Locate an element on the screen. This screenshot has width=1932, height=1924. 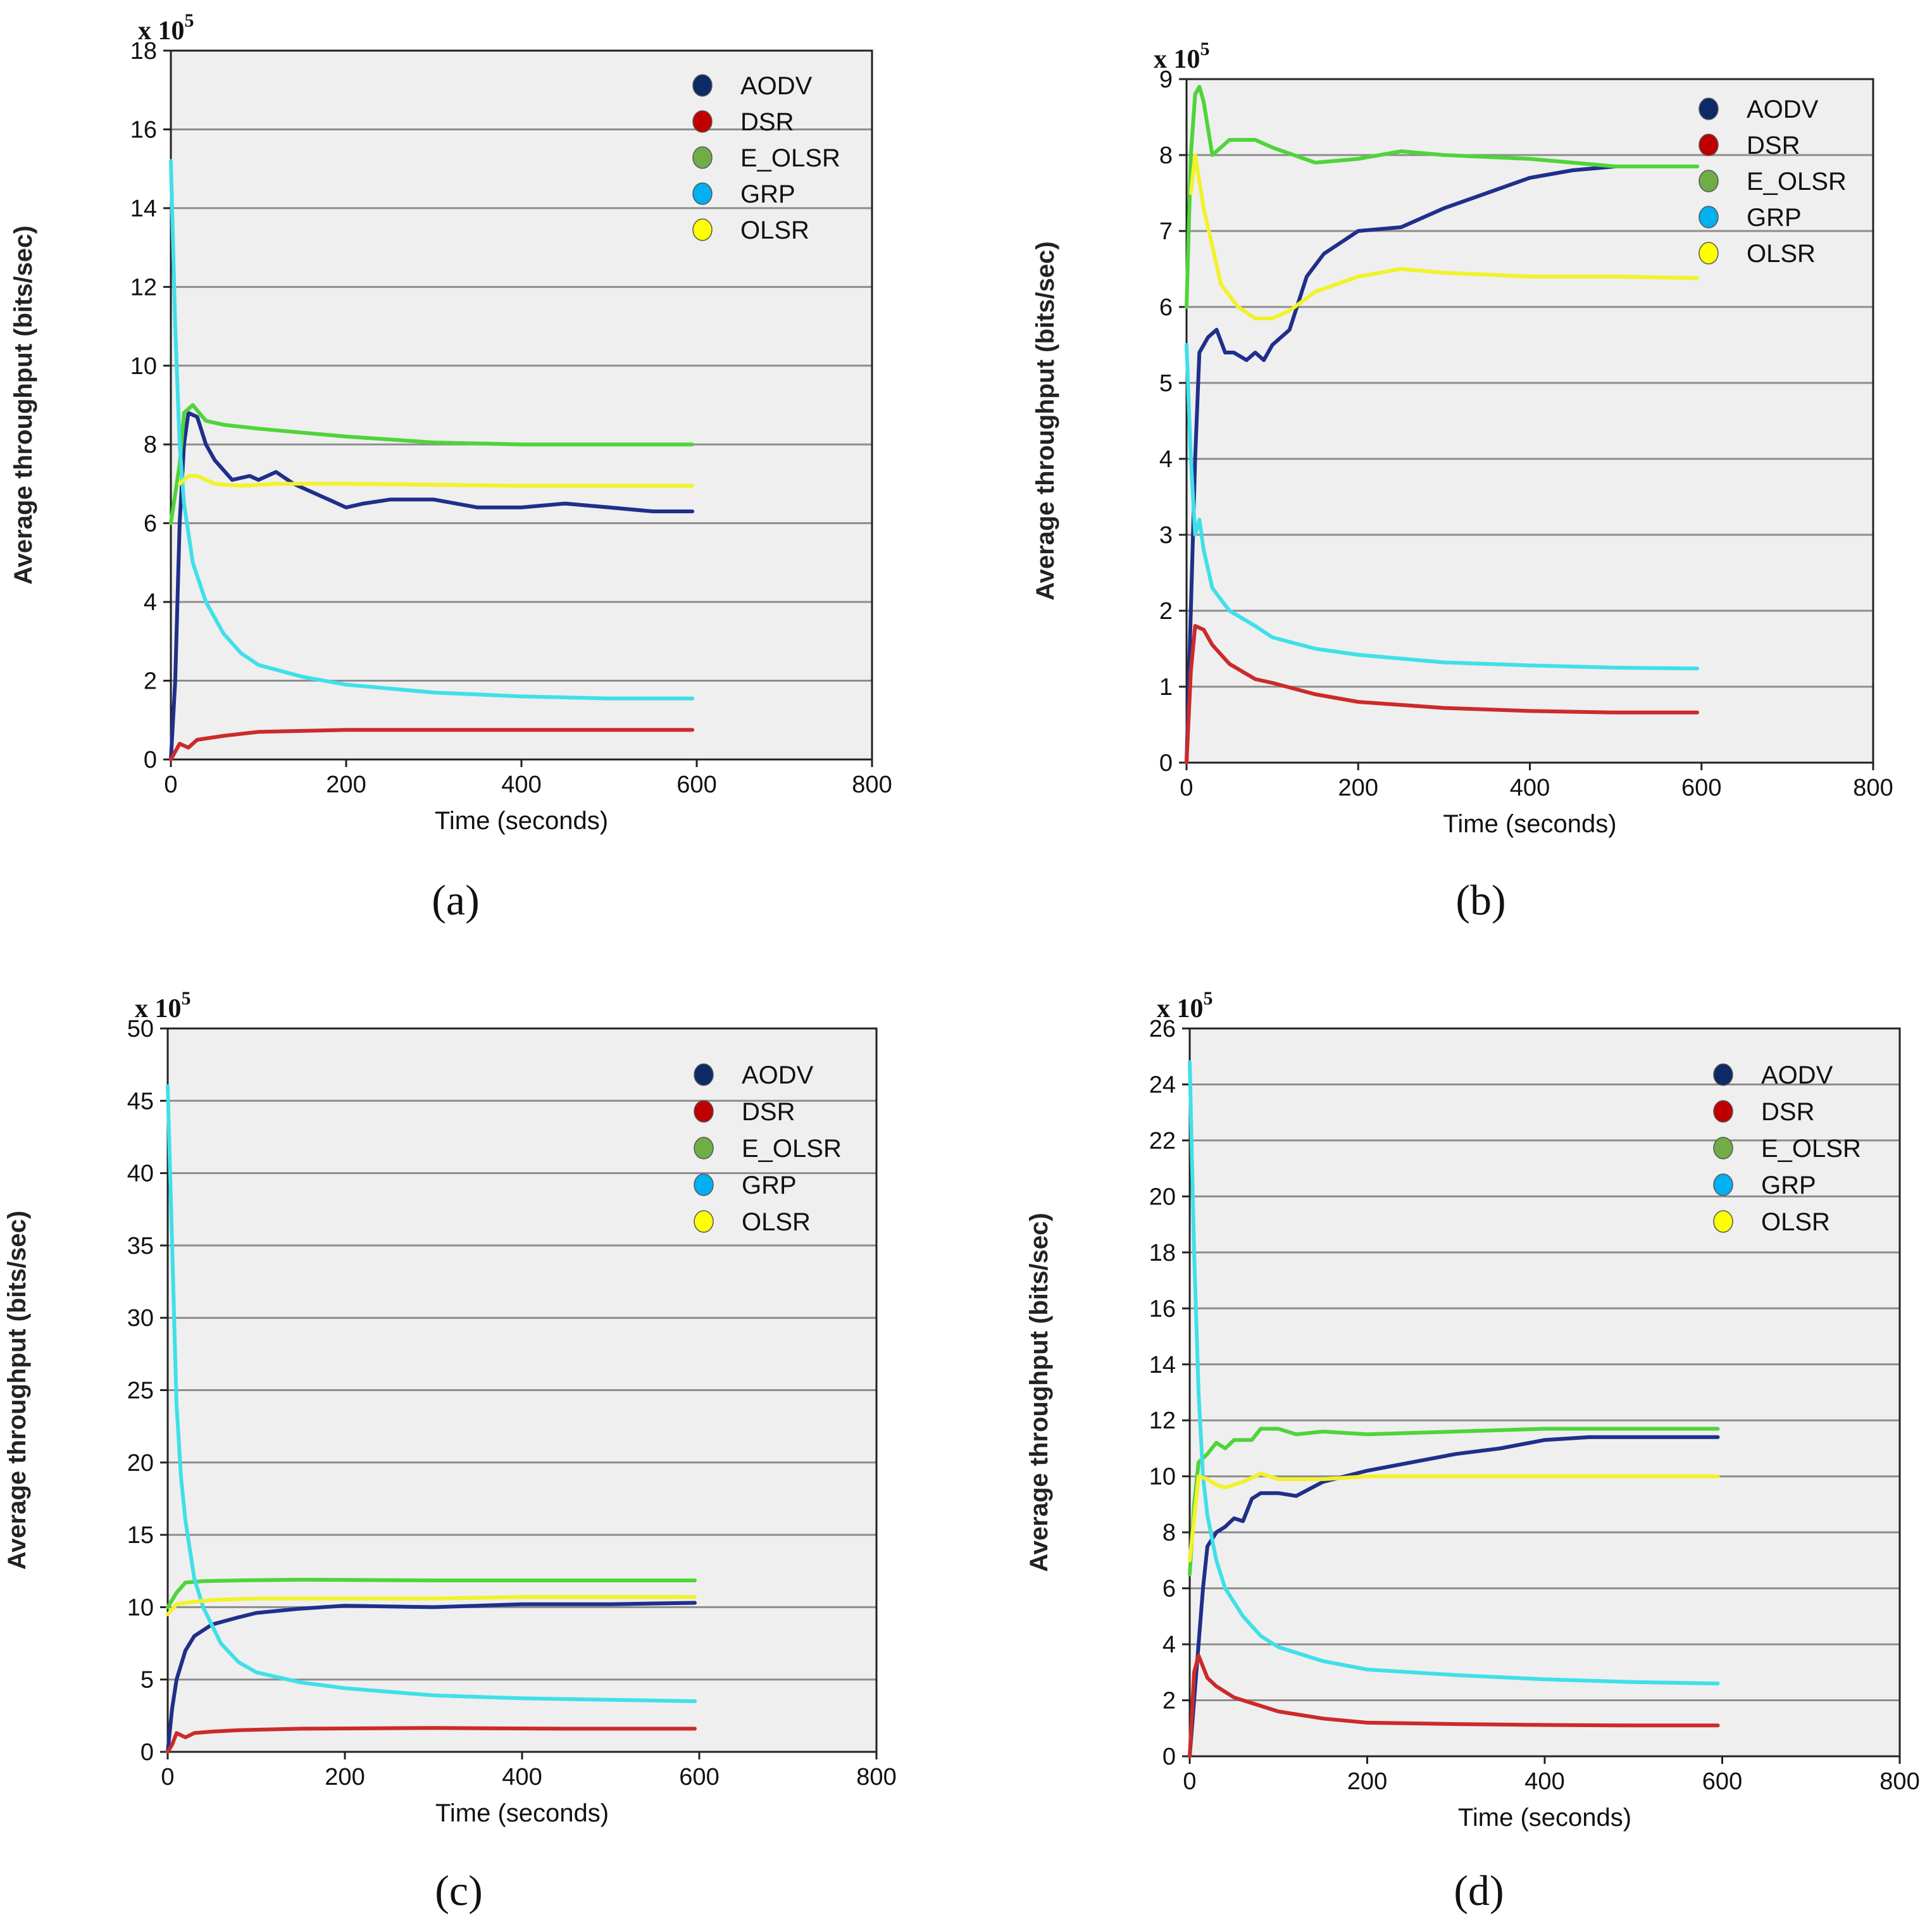
y-tick-label: 30 is located at coordinates (140, 1318).